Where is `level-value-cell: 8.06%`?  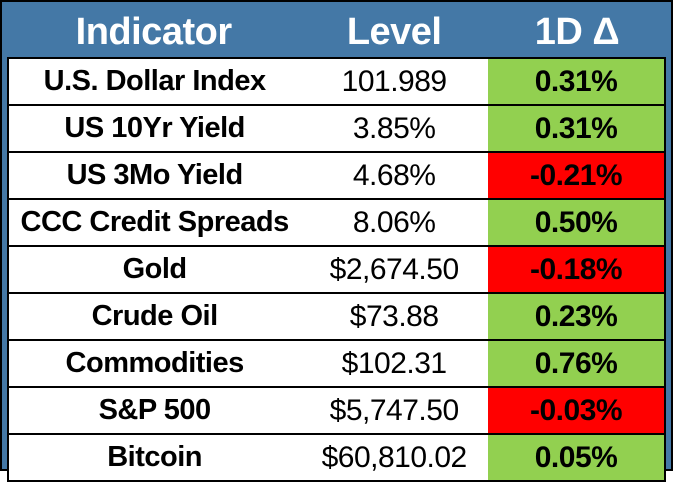
level-value-cell: 8.06% is located at coordinates (394, 223).